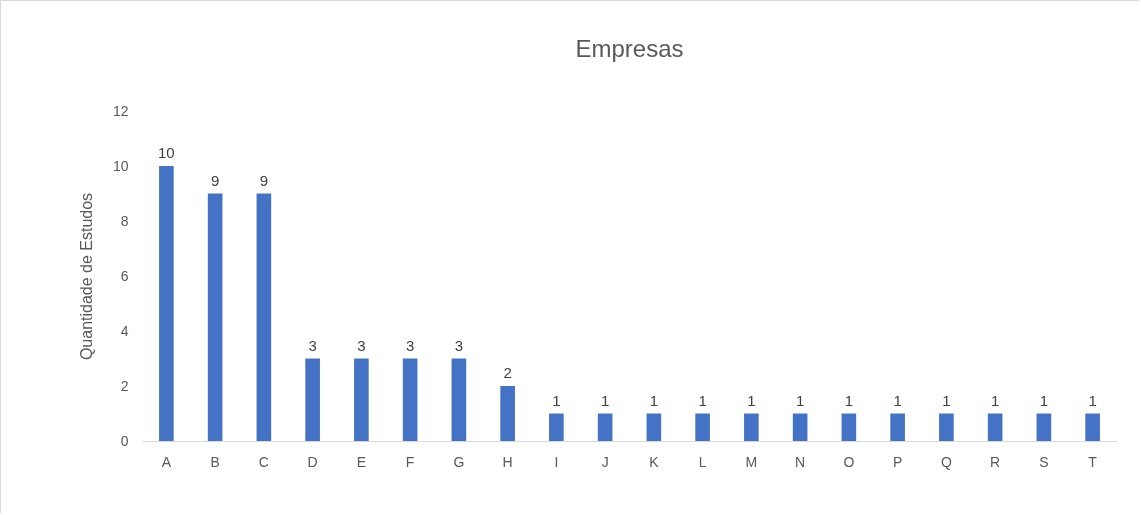 This screenshot has height=515, width=1141. Describe the element at coordinates (849, 461) in the screenshot. I see `x-tick-label: O` at that location.